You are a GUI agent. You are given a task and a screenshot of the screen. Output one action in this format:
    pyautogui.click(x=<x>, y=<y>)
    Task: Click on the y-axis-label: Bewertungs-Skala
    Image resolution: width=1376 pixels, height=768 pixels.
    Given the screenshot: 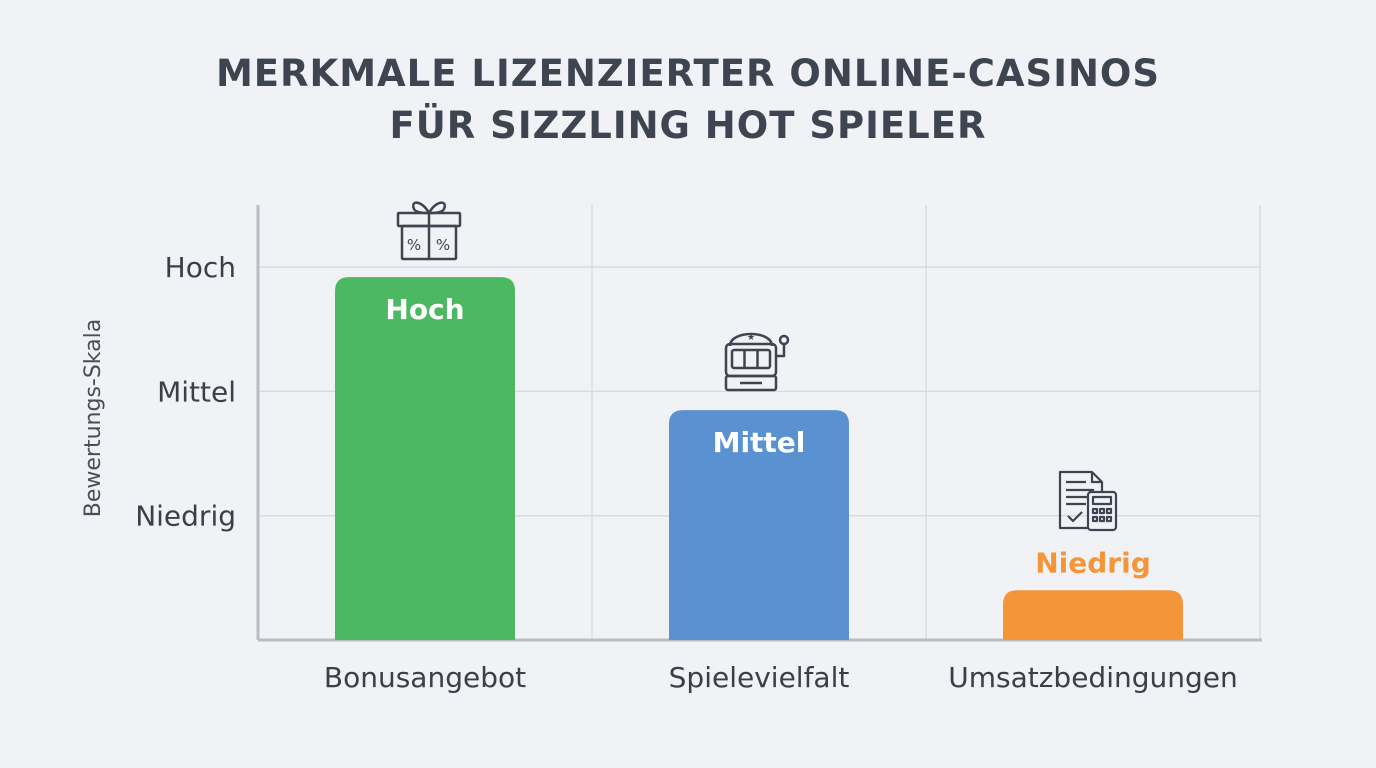 What is the action you would take?
    pyautogui.click(x=93, y=418)
    